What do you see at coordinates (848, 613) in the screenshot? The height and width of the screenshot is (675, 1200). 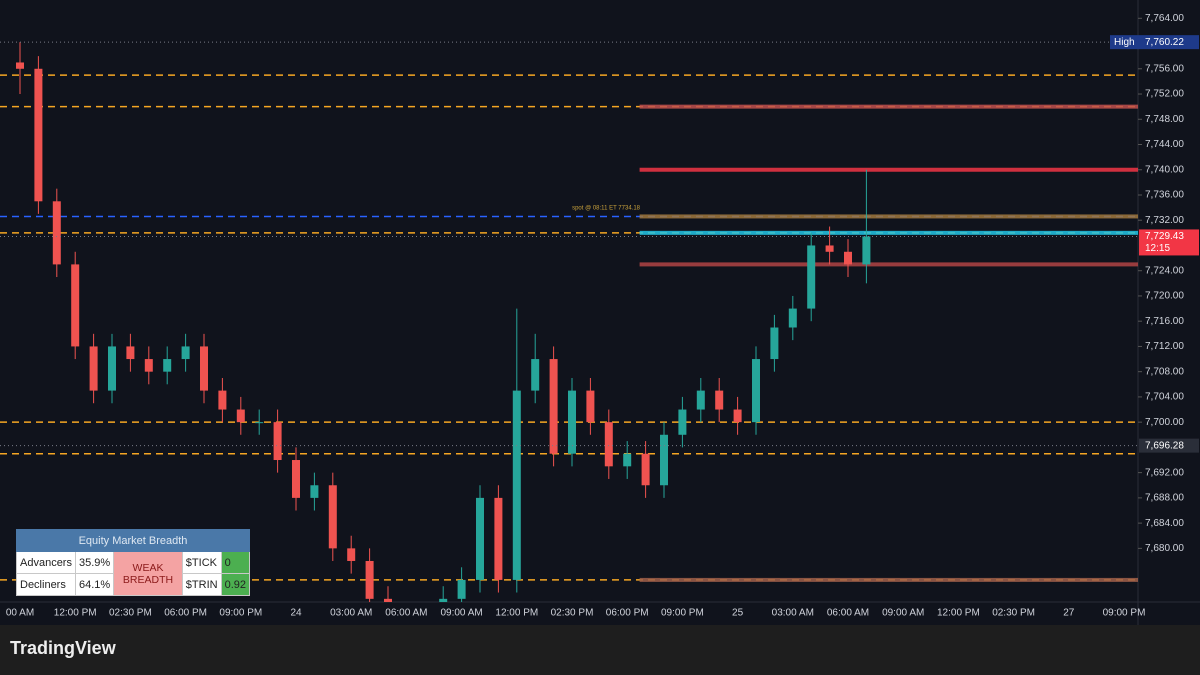 I see `x-tick-label: 06:00 AM` at bounding box center [848, 613].